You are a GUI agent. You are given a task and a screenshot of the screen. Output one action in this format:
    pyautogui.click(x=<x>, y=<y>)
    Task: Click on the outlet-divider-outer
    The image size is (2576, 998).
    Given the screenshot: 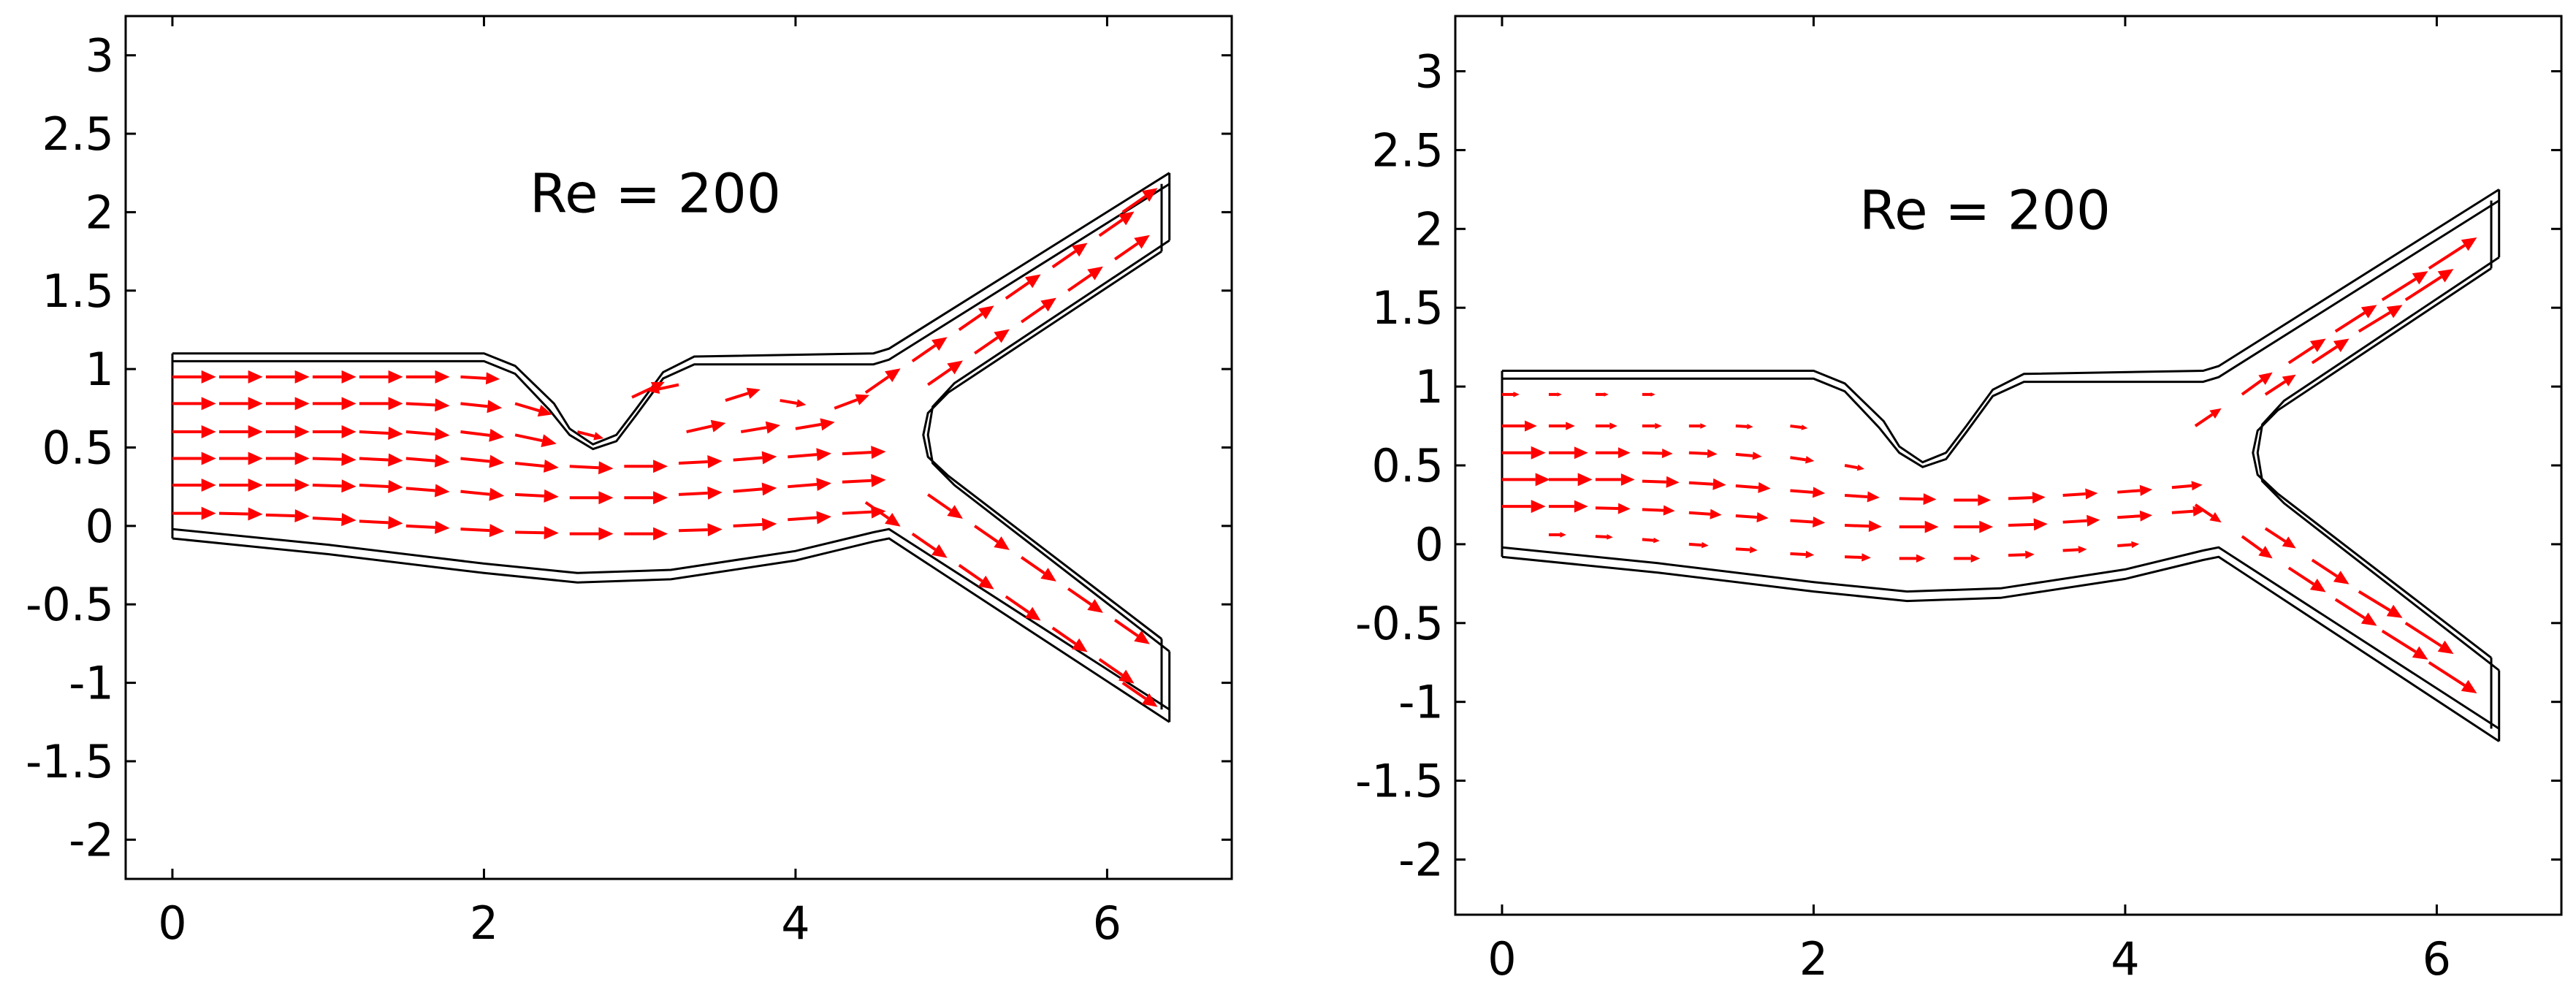 What is the action you would take?
    pyautogui.click(x=1048, y=445)
    